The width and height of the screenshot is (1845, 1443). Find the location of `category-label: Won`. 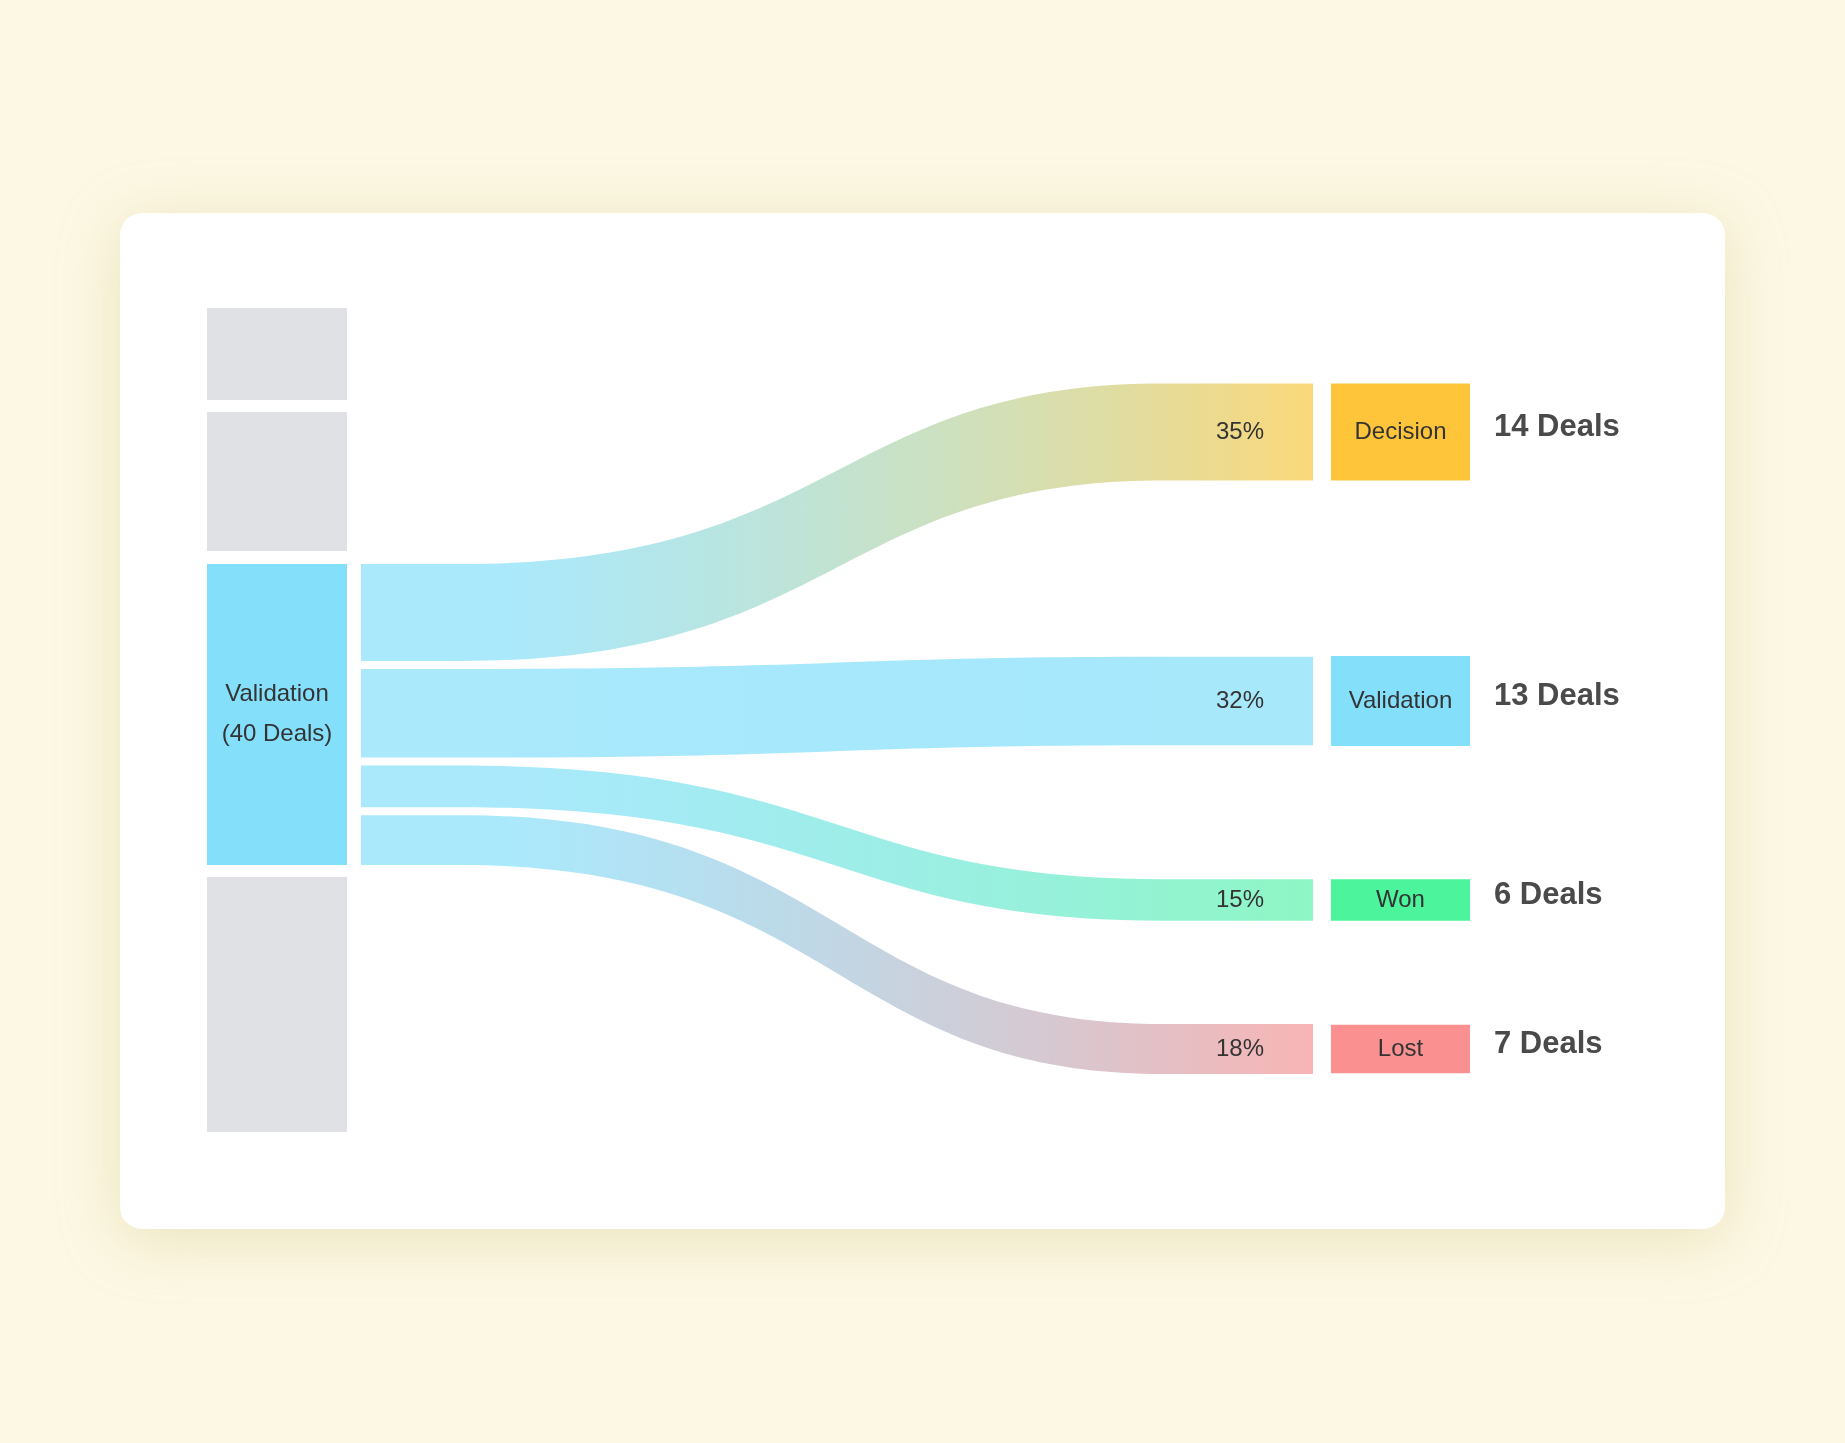

category-label: Won is located at coordinates (1400, 898).